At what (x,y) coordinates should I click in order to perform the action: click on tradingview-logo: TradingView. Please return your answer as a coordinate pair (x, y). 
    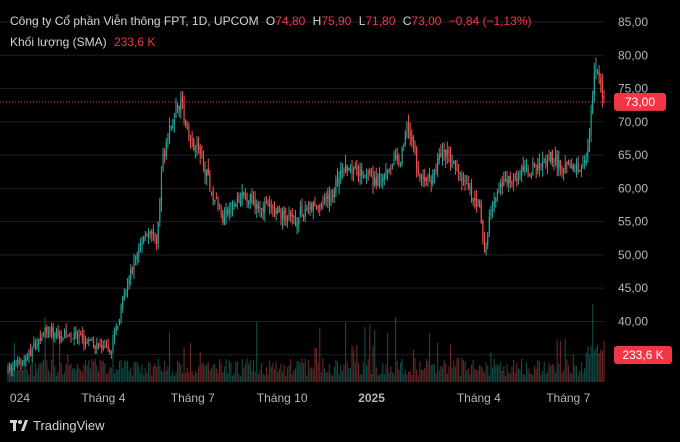
    Looking at the image, I should click on (57, 425).